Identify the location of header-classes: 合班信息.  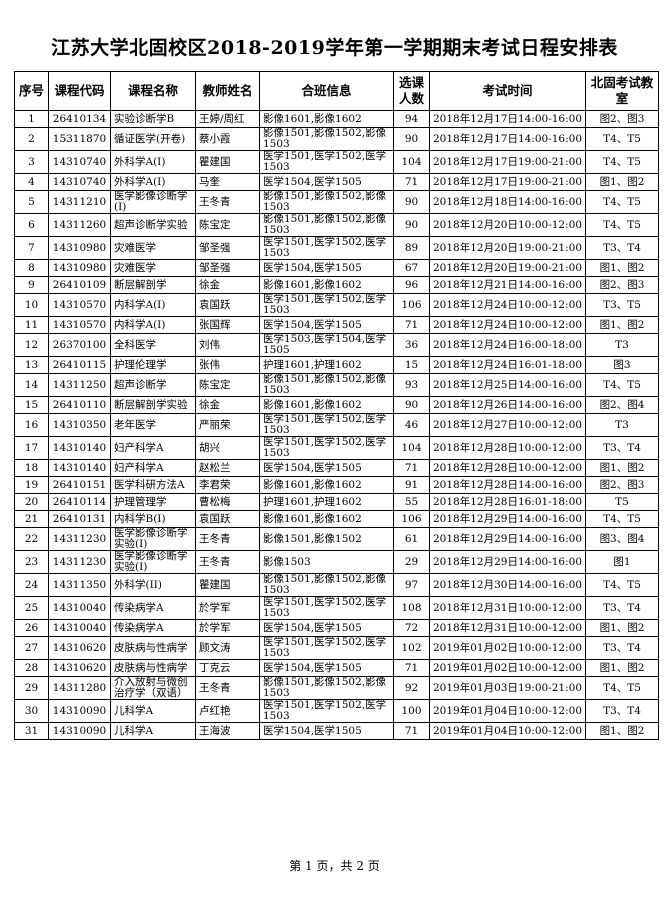
(326, 91).